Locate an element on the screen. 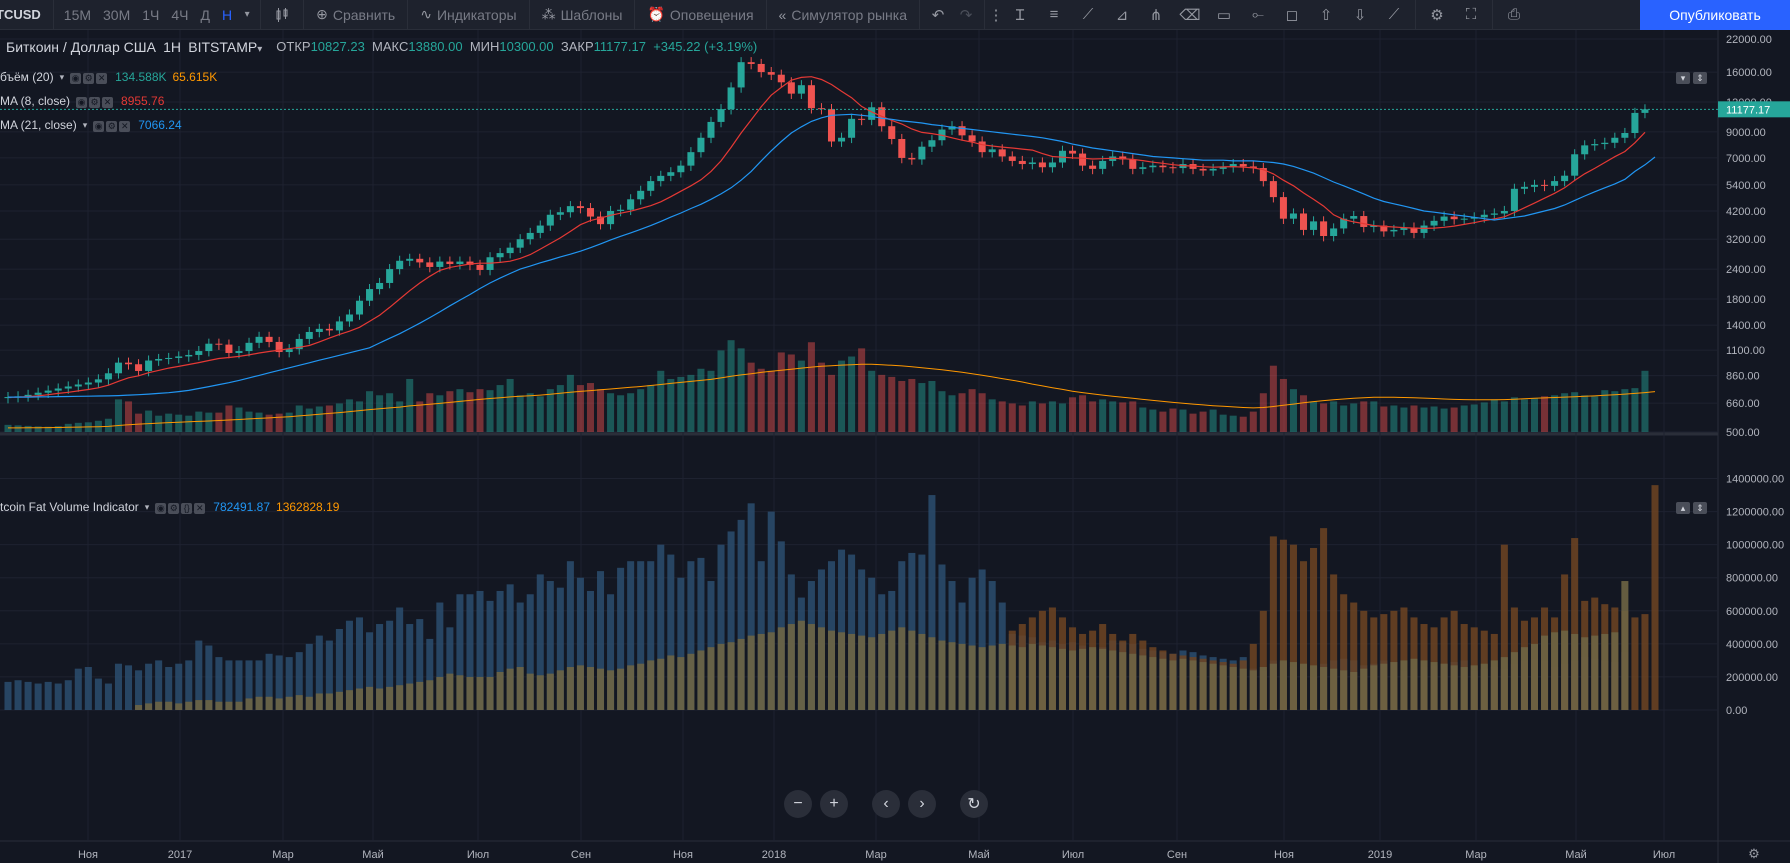  interval-5: Н is located at coordinates (227, 14).